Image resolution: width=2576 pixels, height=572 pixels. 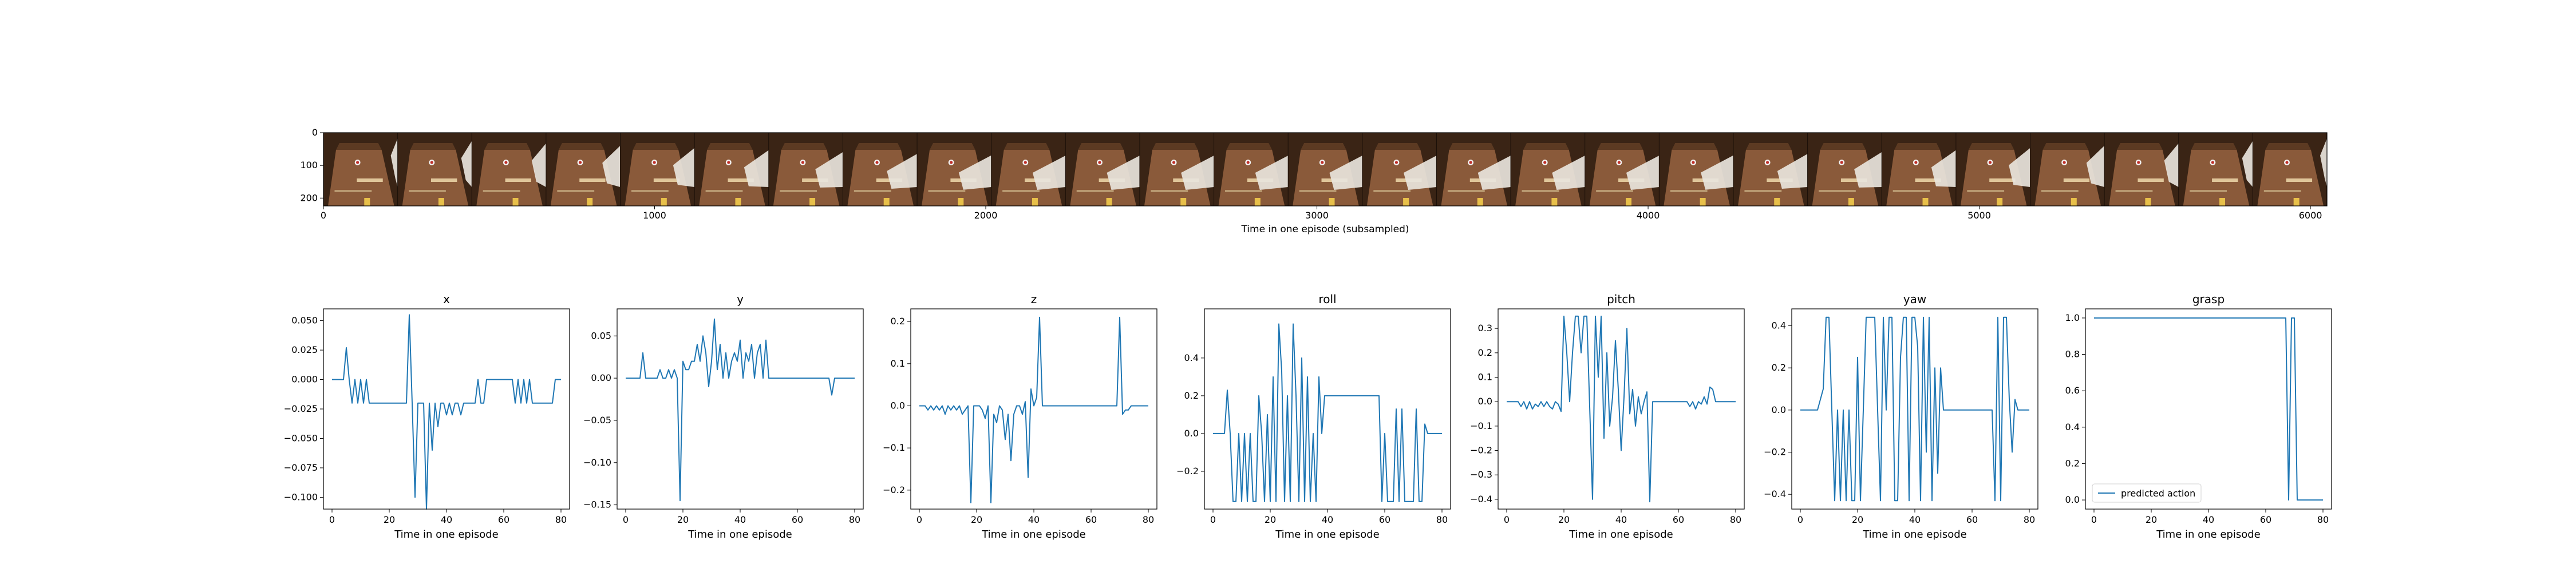 What do you see at coordinates (1481, 499) in the screenshot?
I see `y-tick-label: −0.4` at bounding box center [1481, 499].